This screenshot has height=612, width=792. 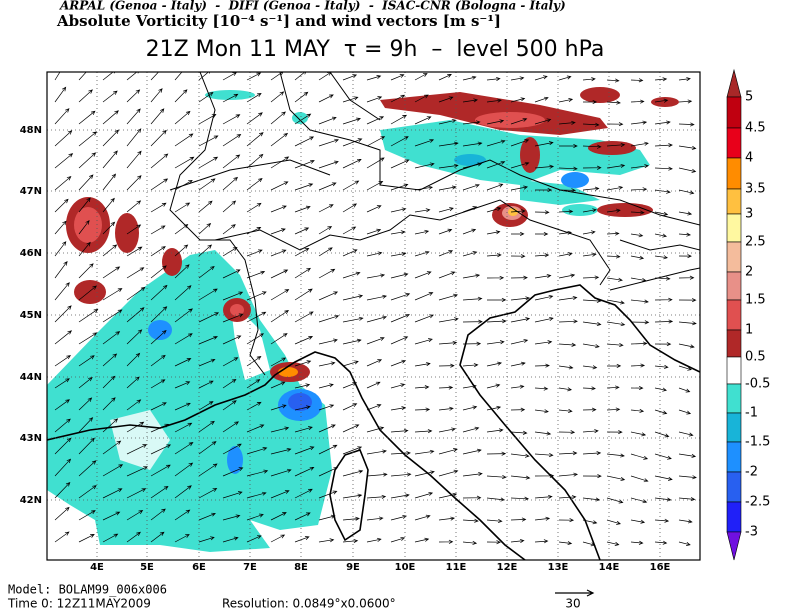 What do you see at coordinates (575, 593) in the screenshot?
I see `vector-reference-arrow` at bounding box center [575, 593].